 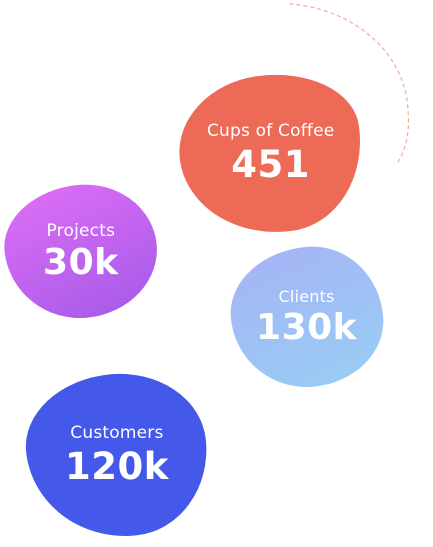 I want to click on stat-card-clients: Clients 130k, so click(x=307, y=317).